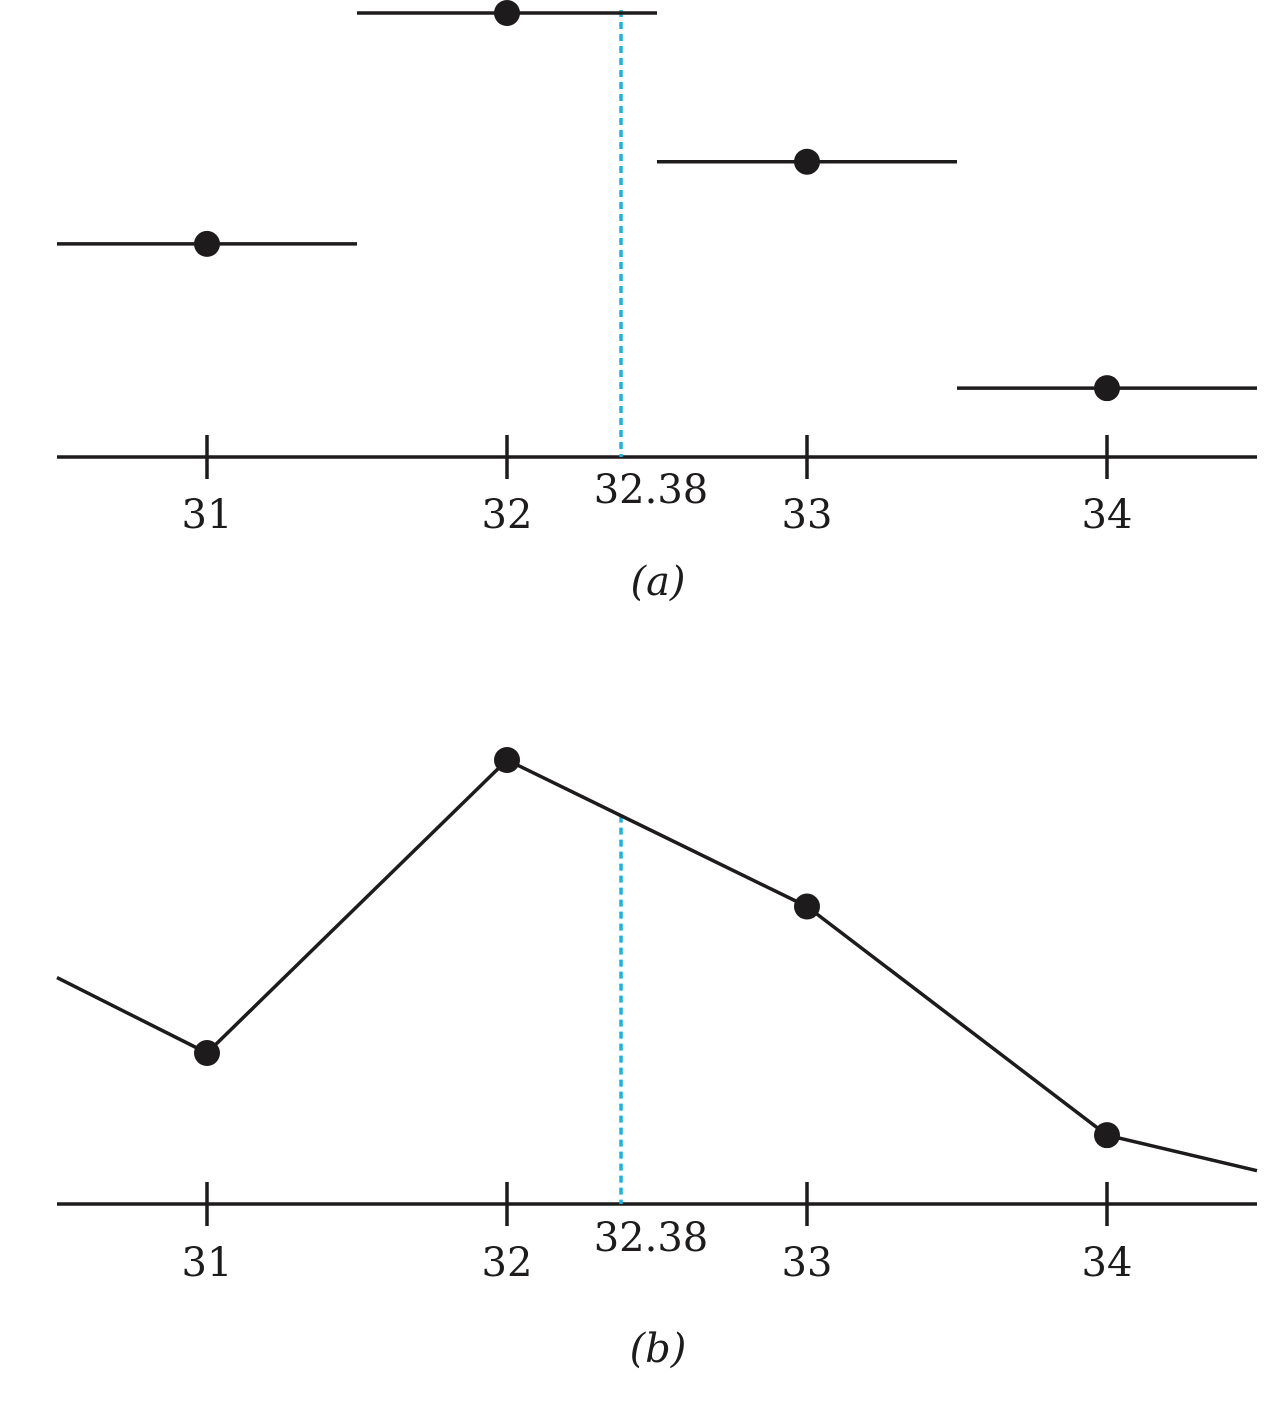 The width and height of the screenshot is (1281, 1418). What do you see at coordinates (658, 1349) in the screenshot?
I see `panel-label: (b)` at bounding box center [658, 1349].